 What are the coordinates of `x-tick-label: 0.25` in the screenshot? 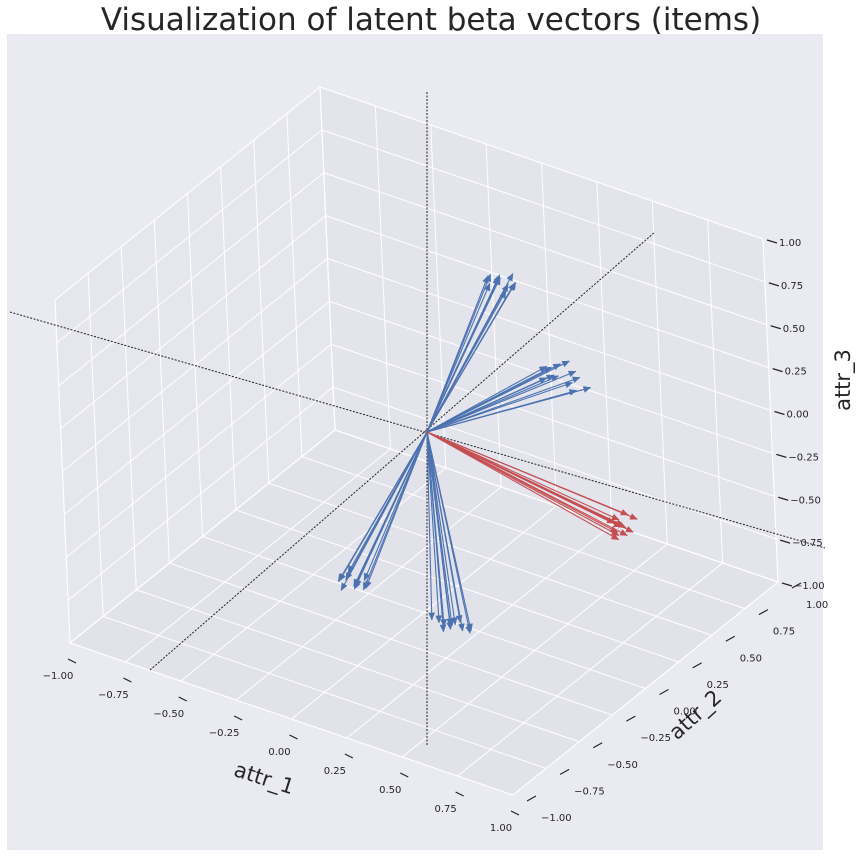 It's located at (335, 771).